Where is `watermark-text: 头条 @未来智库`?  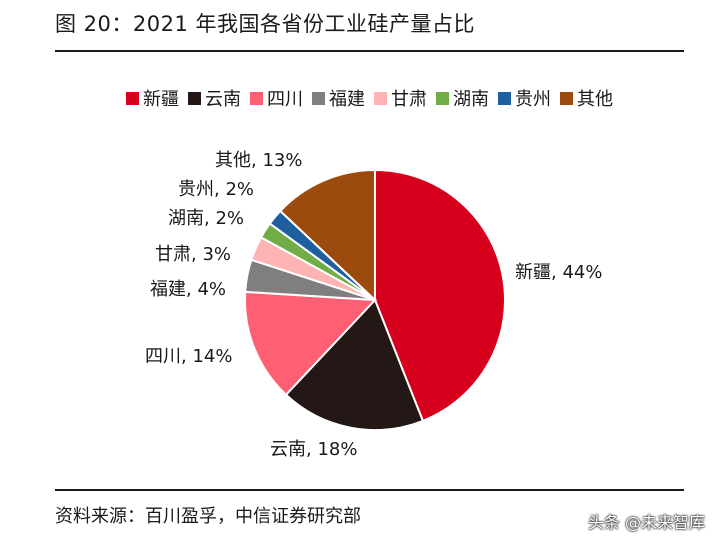 watermark-text: 头条 @未来智库 is located at coordinates (646, 522).